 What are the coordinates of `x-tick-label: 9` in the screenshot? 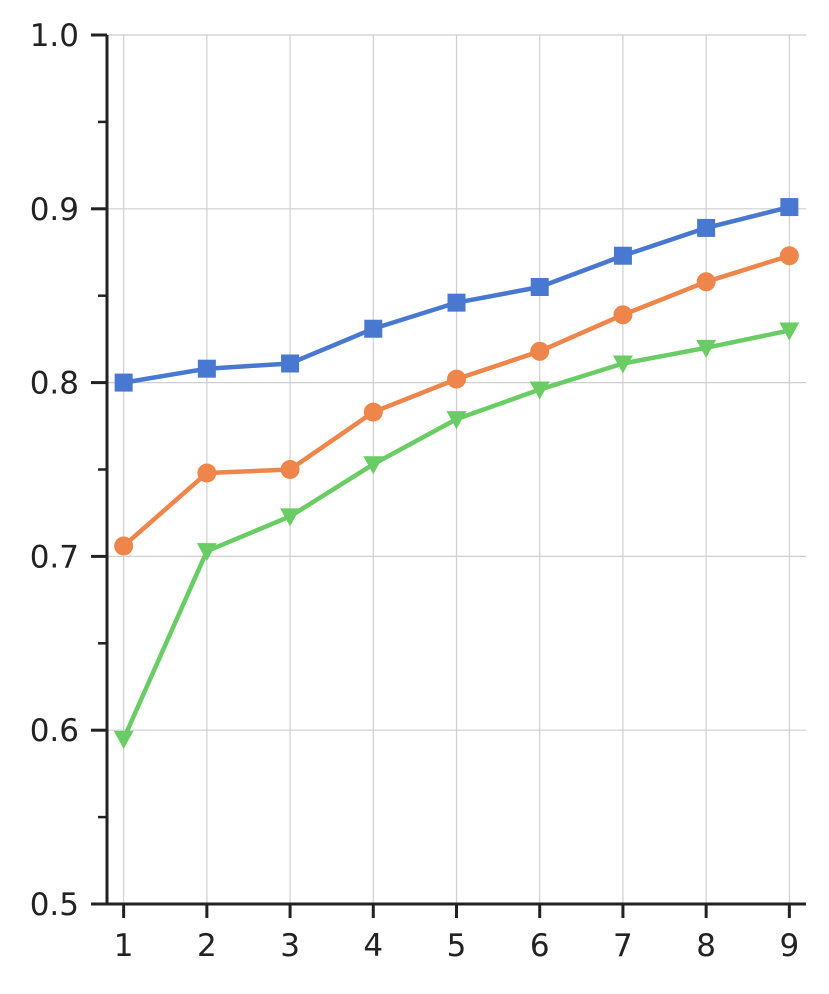 It's located at (789, 946).